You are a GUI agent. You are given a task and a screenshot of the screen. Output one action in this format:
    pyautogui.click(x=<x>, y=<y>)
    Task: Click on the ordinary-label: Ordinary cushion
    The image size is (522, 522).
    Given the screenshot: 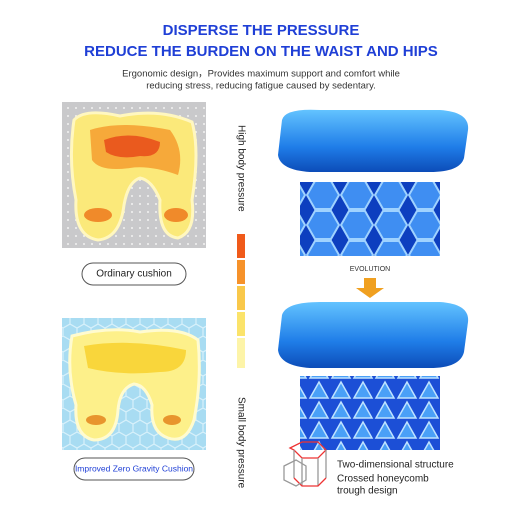 What is the action you would take?
    pyautogui.click(x=134, y=274)
    